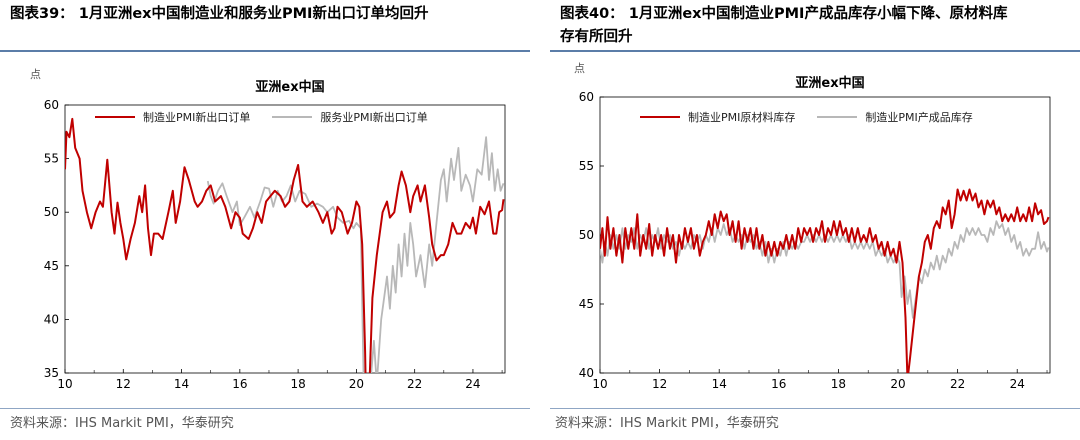  Describe the element at coordinates (596, 37) in the screenshot. I see `chart-heading-line2: 存有所回升` at that location.